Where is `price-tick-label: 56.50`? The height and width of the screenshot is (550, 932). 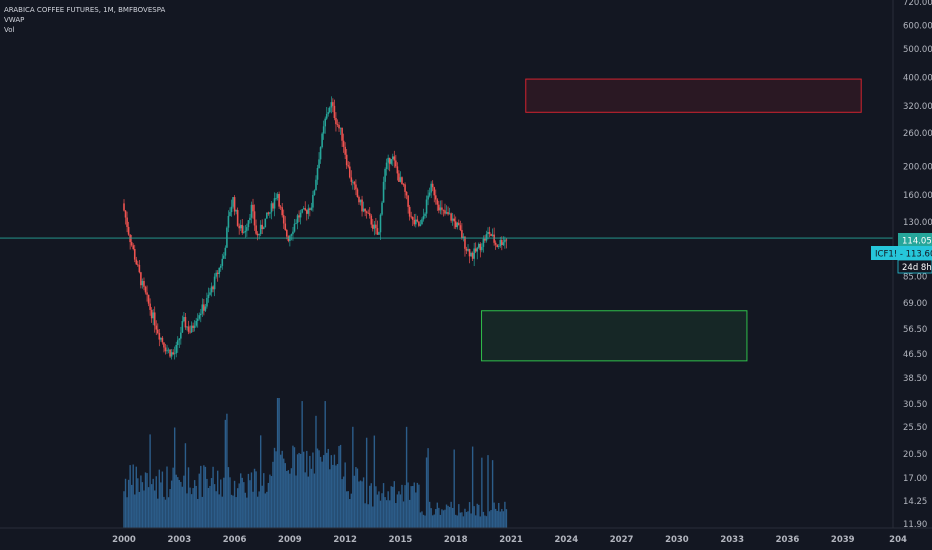 price-tick-label: 56.50 is located at coordinates (915, 330).